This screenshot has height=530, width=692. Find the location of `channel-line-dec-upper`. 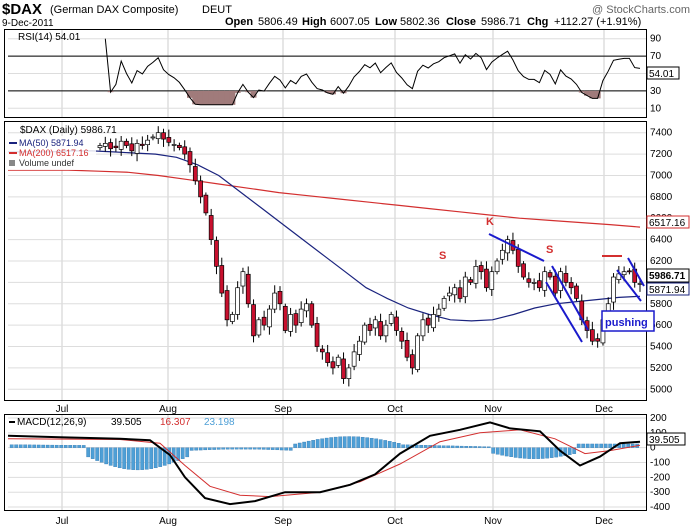

channel-line-dec-upper is located at coordinates (636, 272).